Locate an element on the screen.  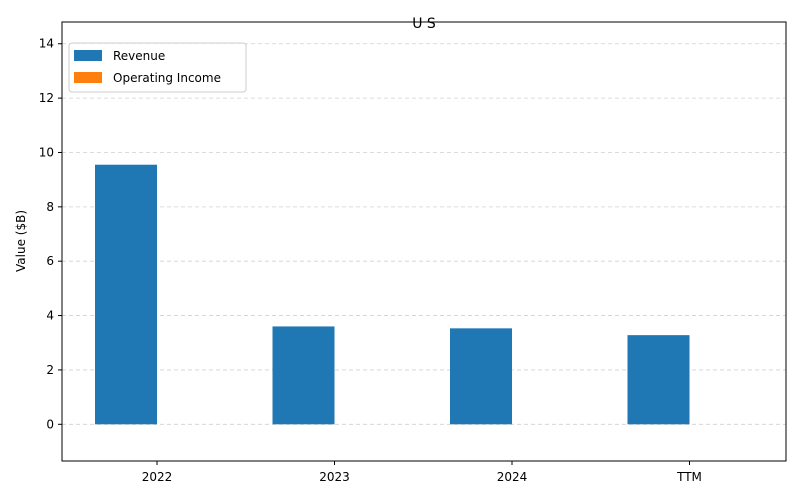
y-tick-label: 0 is located at coordinates (50, 424).